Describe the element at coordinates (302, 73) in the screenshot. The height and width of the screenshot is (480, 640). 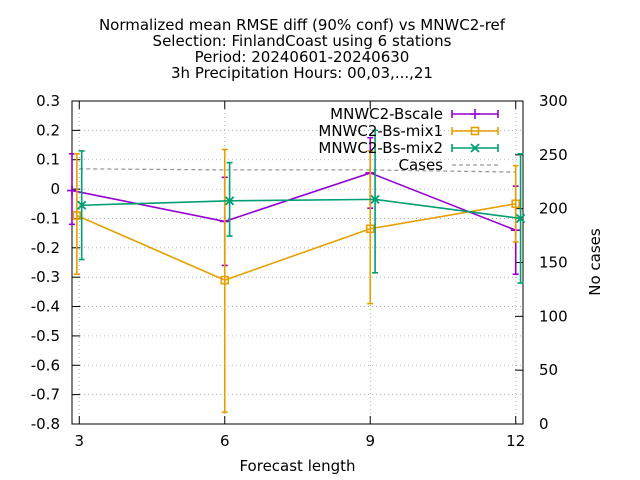
I see `title-line: 3h Precipitation Hours: 00,03,...,21` at that location.